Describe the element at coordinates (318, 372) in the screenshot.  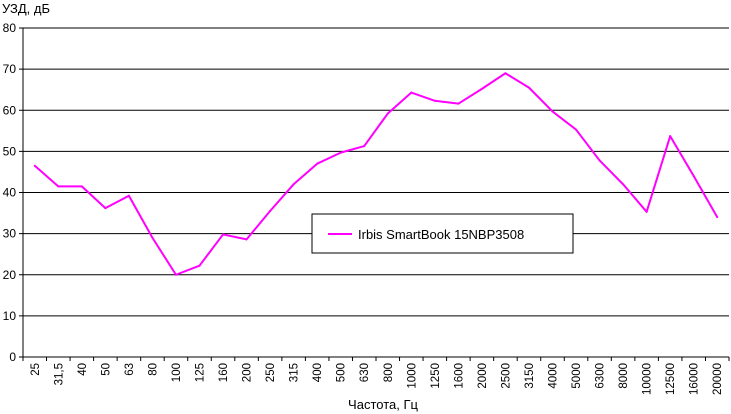
I see `x-tick-label: 400` at that location.